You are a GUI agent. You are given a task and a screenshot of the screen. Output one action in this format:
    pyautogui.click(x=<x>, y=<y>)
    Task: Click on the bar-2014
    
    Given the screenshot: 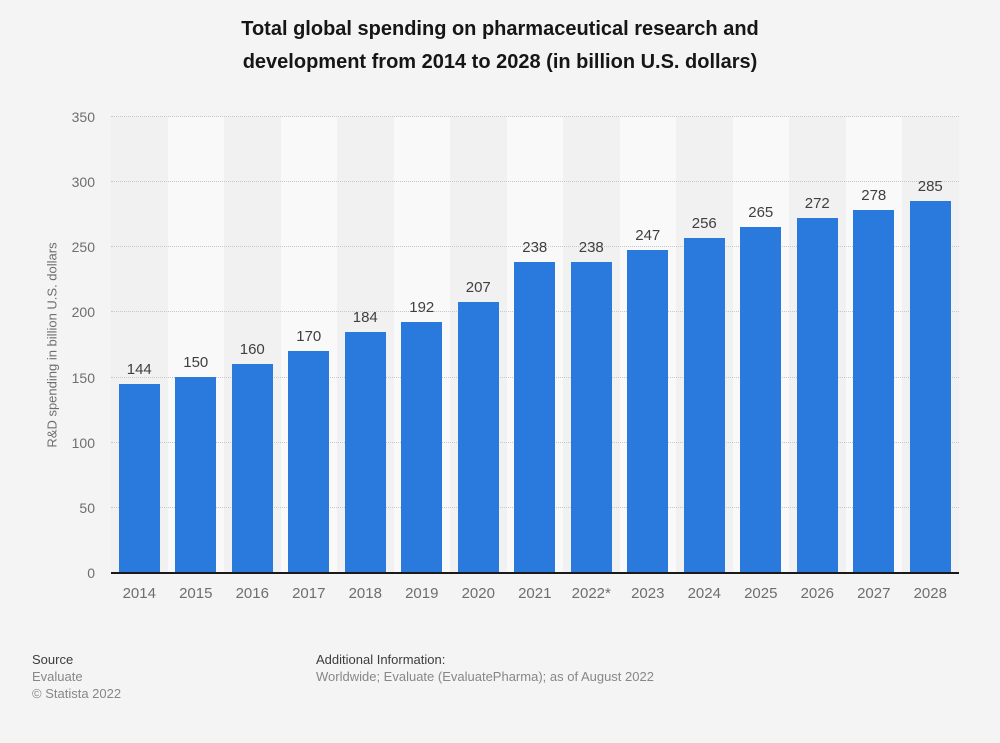 What is the action you would take?
    pyautogui.click(x=139, y=478)
    